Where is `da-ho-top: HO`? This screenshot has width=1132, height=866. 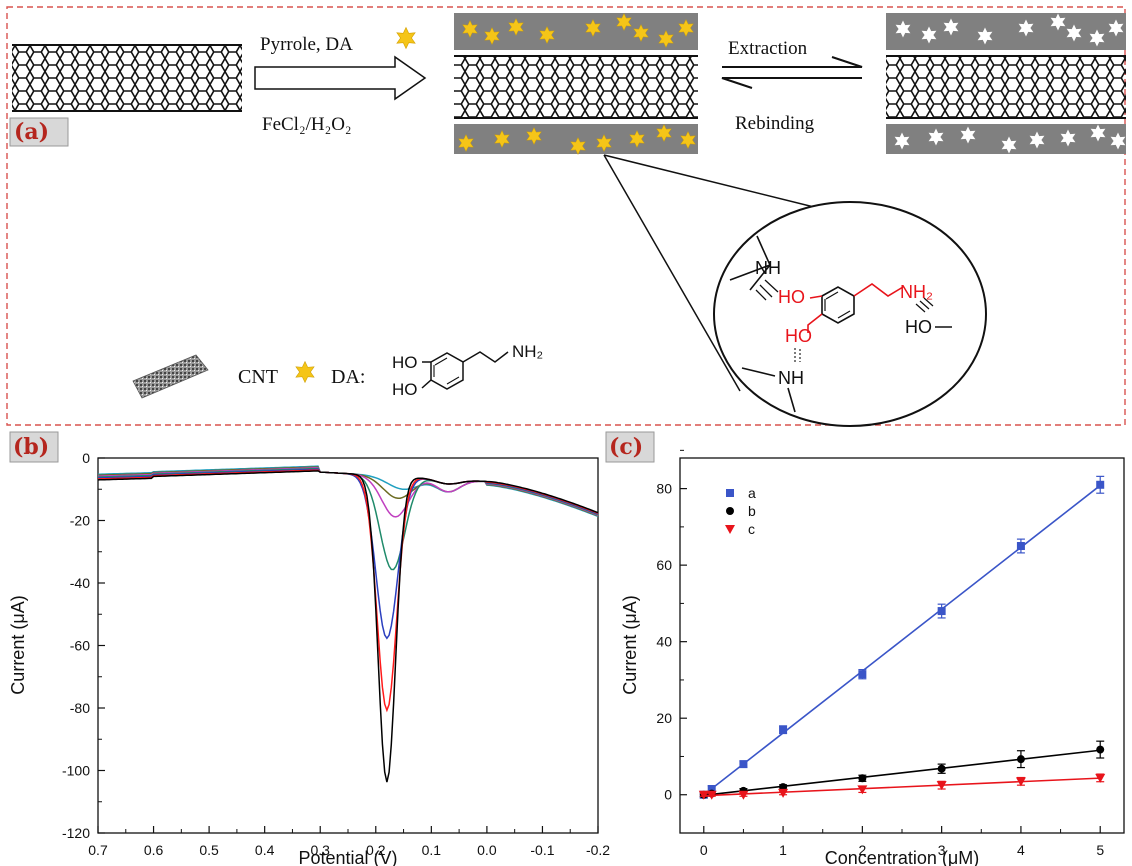
da-ho-top: HO is located at coordinates (405, 362).